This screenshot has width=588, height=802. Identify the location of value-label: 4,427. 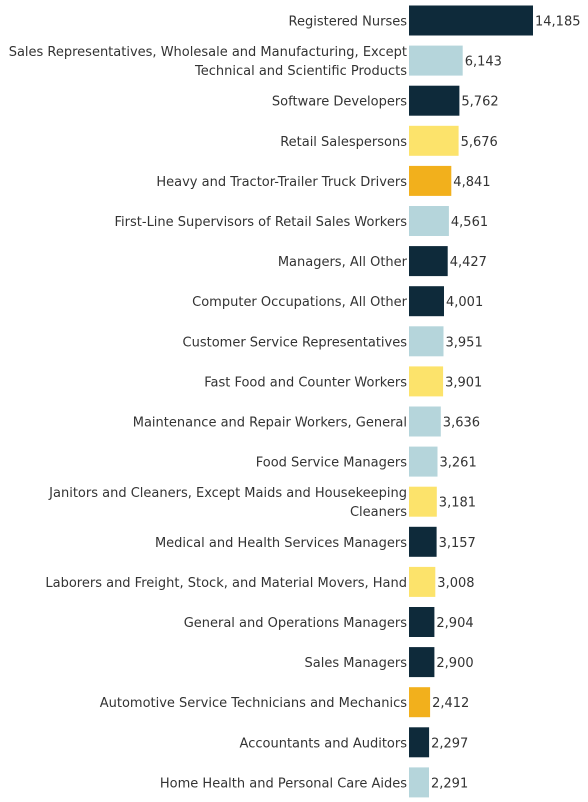
(468, 262).